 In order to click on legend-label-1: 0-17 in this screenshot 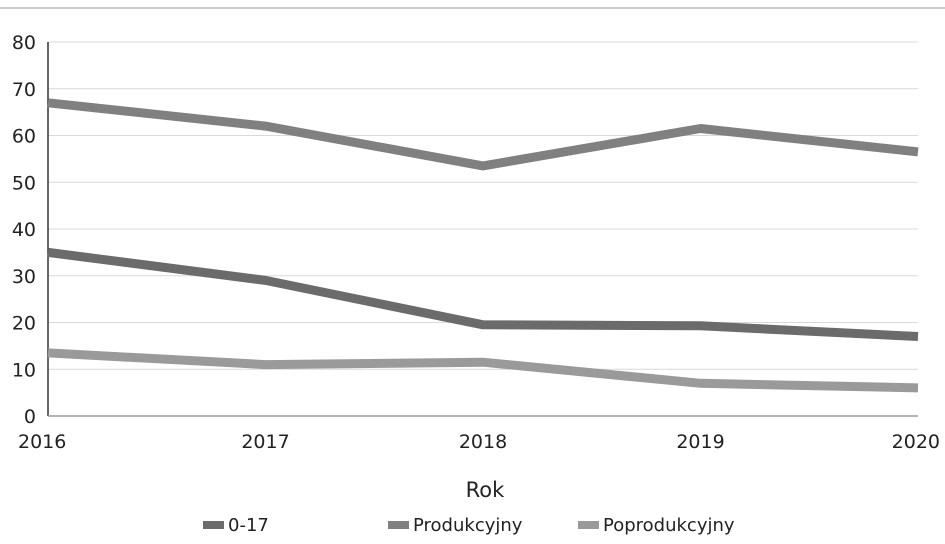, I will do `click(248, 525)`.